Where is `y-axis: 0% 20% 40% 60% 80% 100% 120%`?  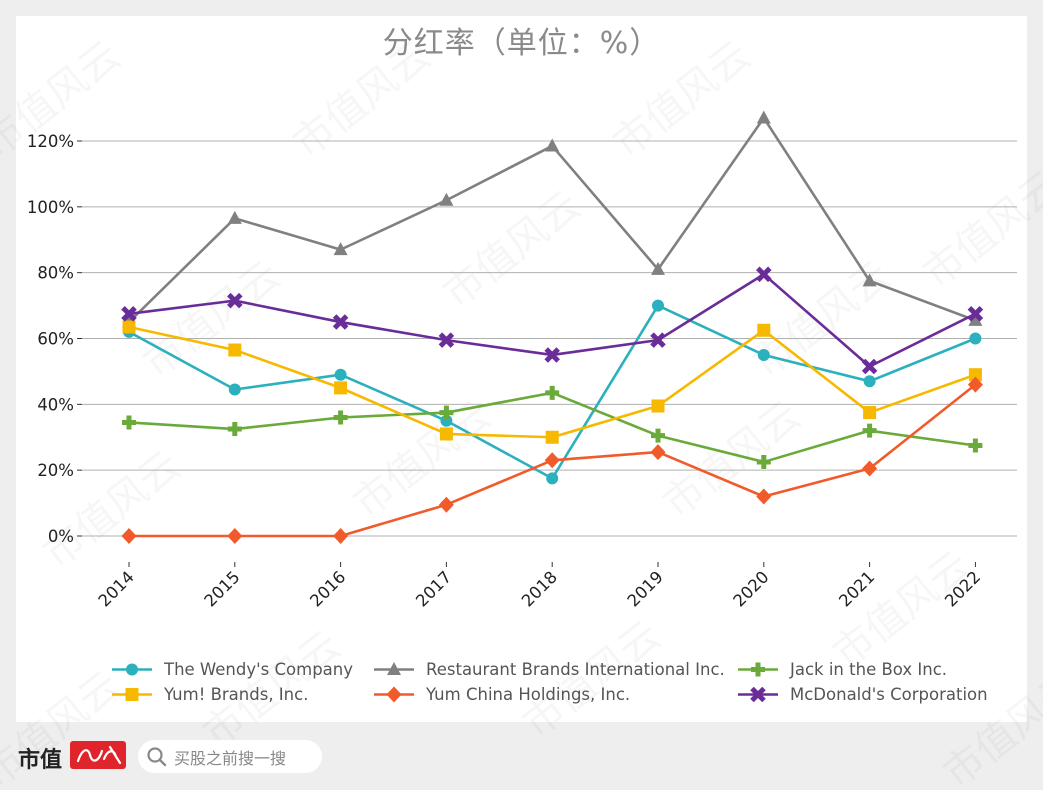 y-axis: 0% 20% 40% 60% 80% 100% 120% is located at coordinates (54, 339).